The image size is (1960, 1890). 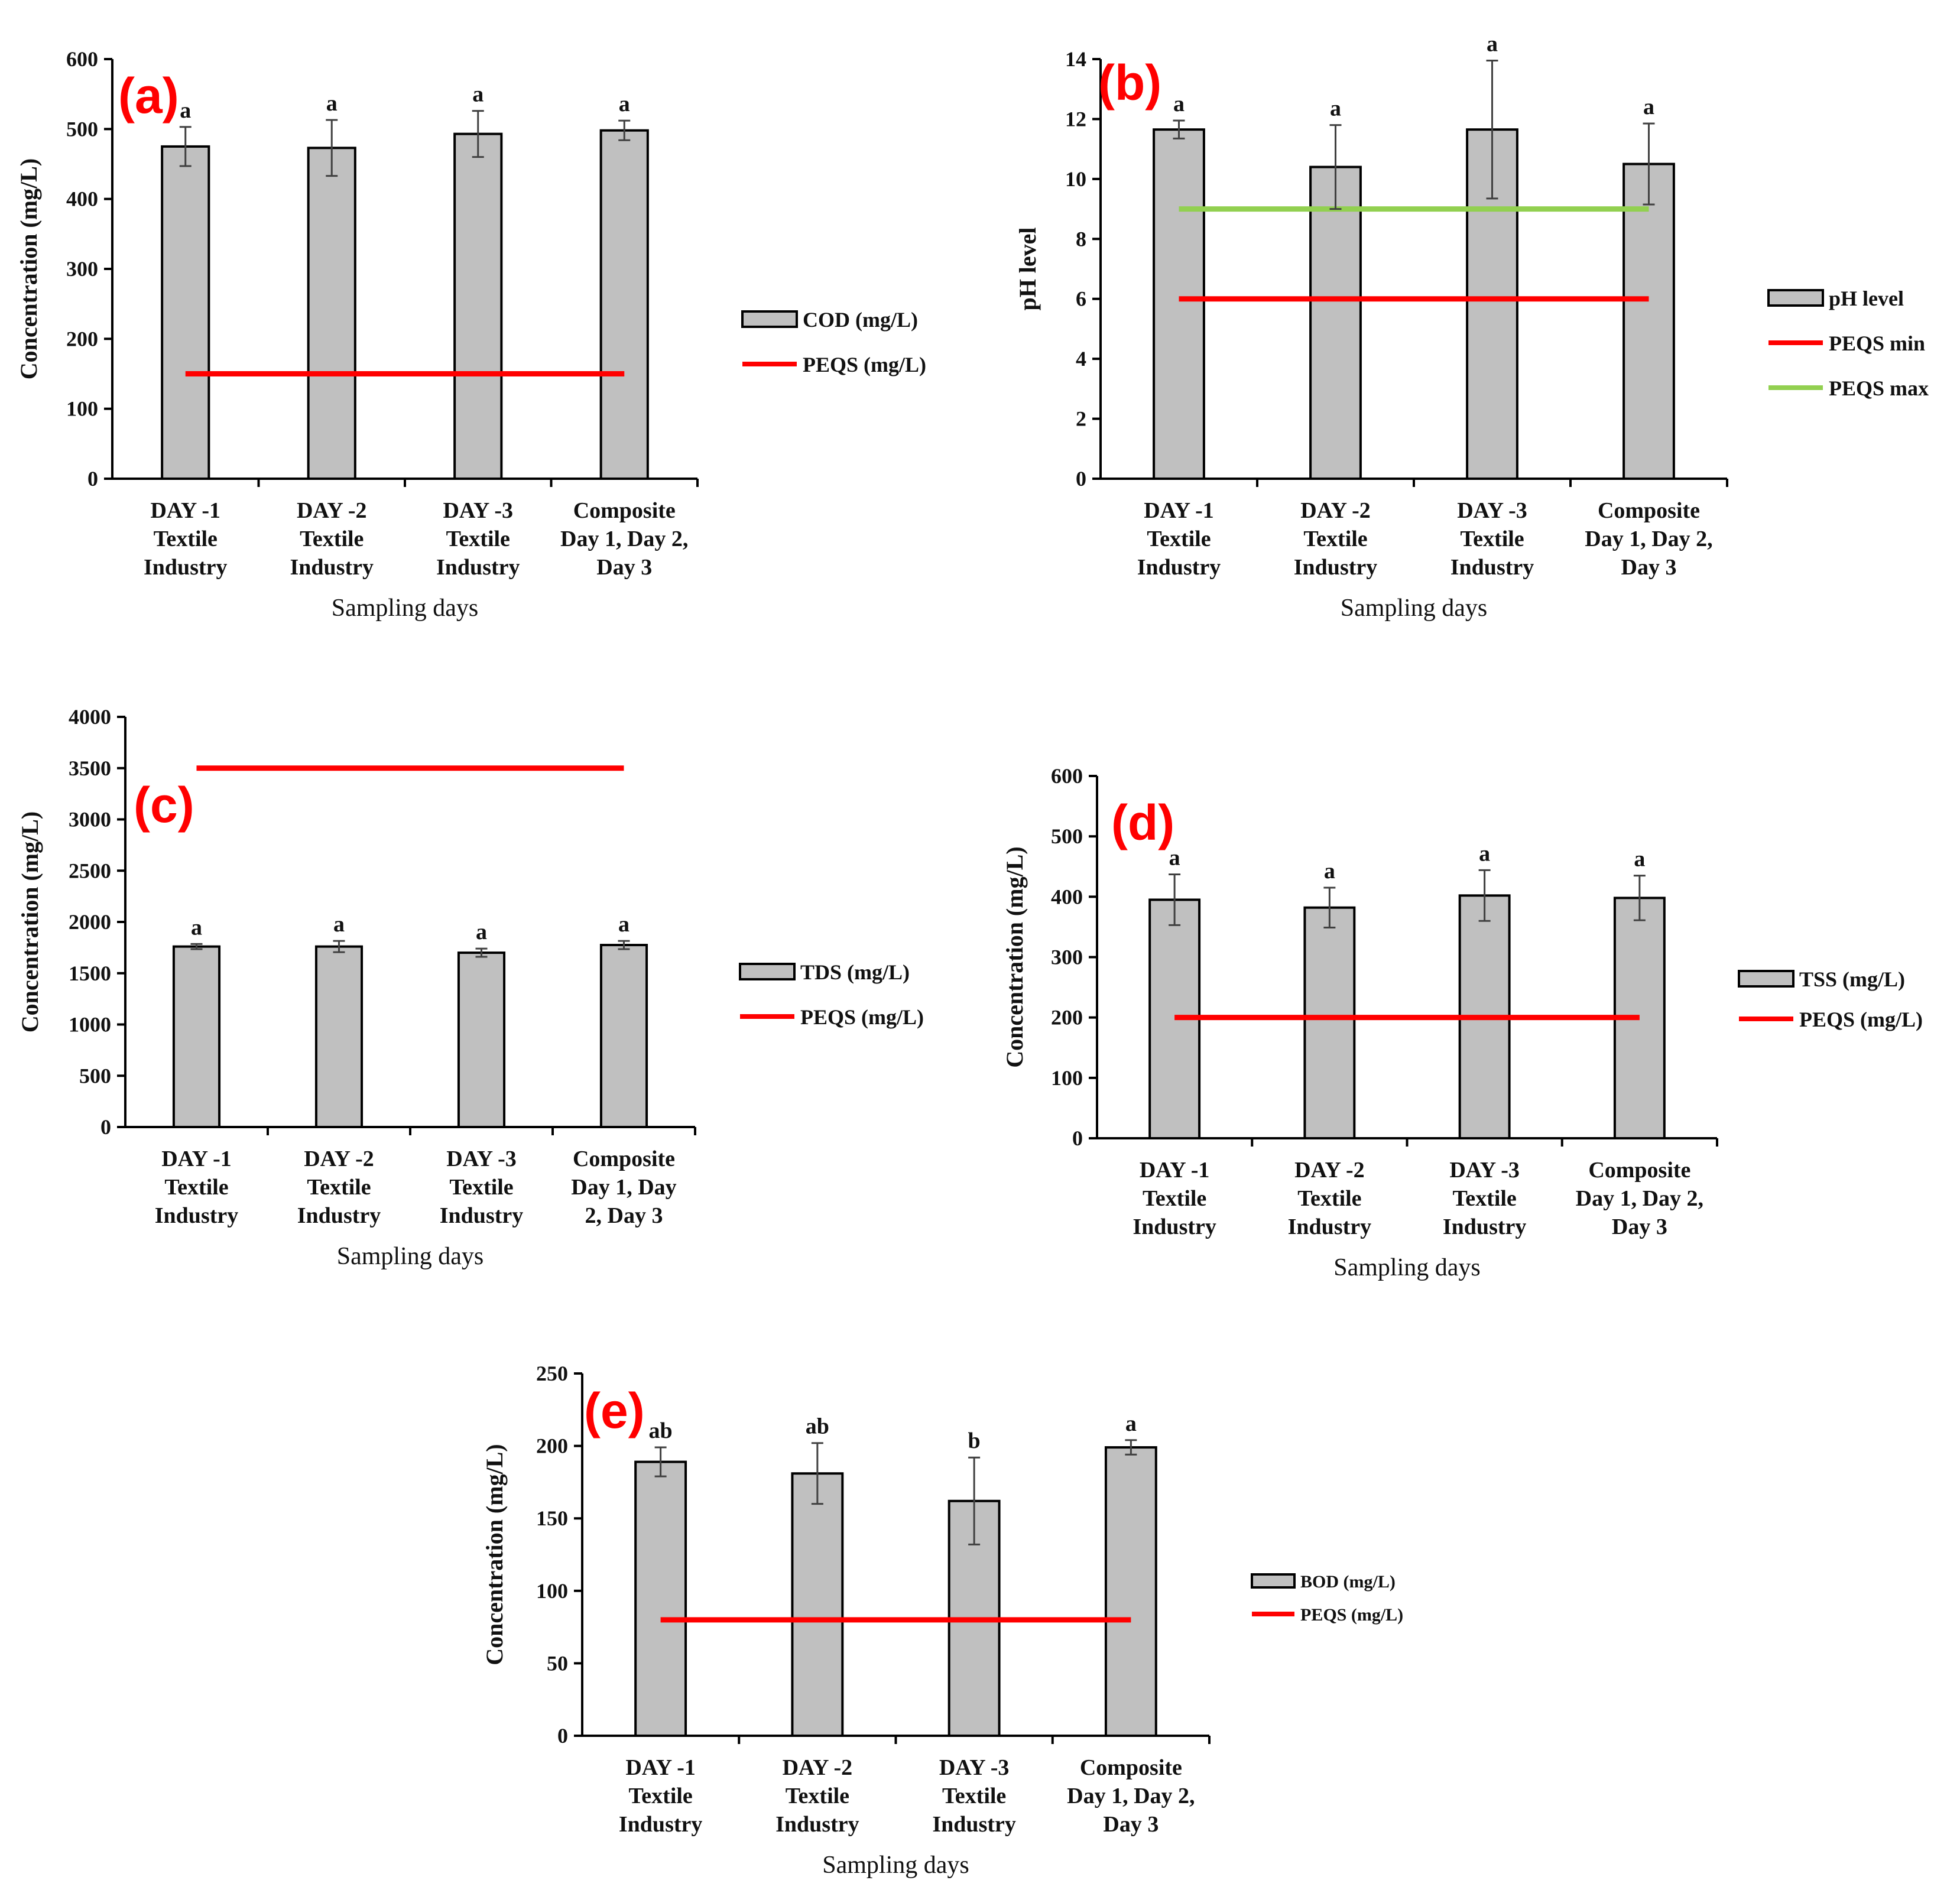 I want to click on y-tick-label: 300, so click(x=1067, y=958).